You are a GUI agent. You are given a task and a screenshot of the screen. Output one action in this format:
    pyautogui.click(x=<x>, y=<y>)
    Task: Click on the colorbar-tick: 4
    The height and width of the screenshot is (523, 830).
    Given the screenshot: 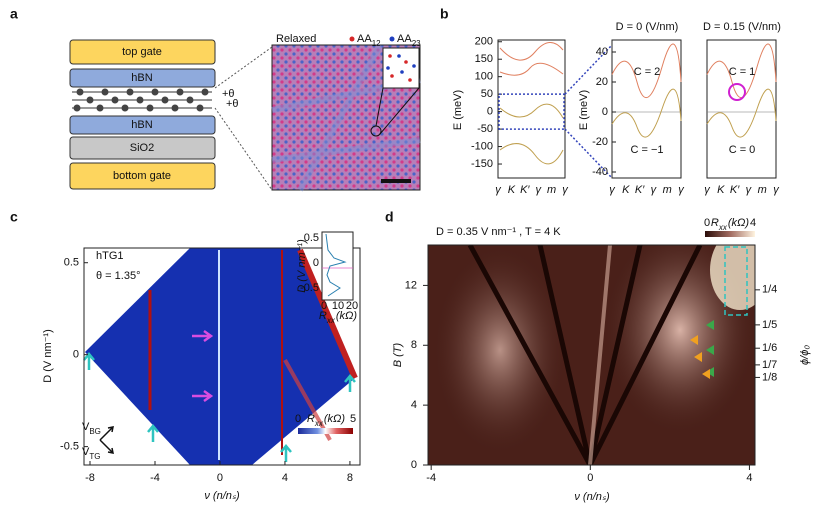 What is the action you would take?
    pyautogui.click(x=753, y=223)
    